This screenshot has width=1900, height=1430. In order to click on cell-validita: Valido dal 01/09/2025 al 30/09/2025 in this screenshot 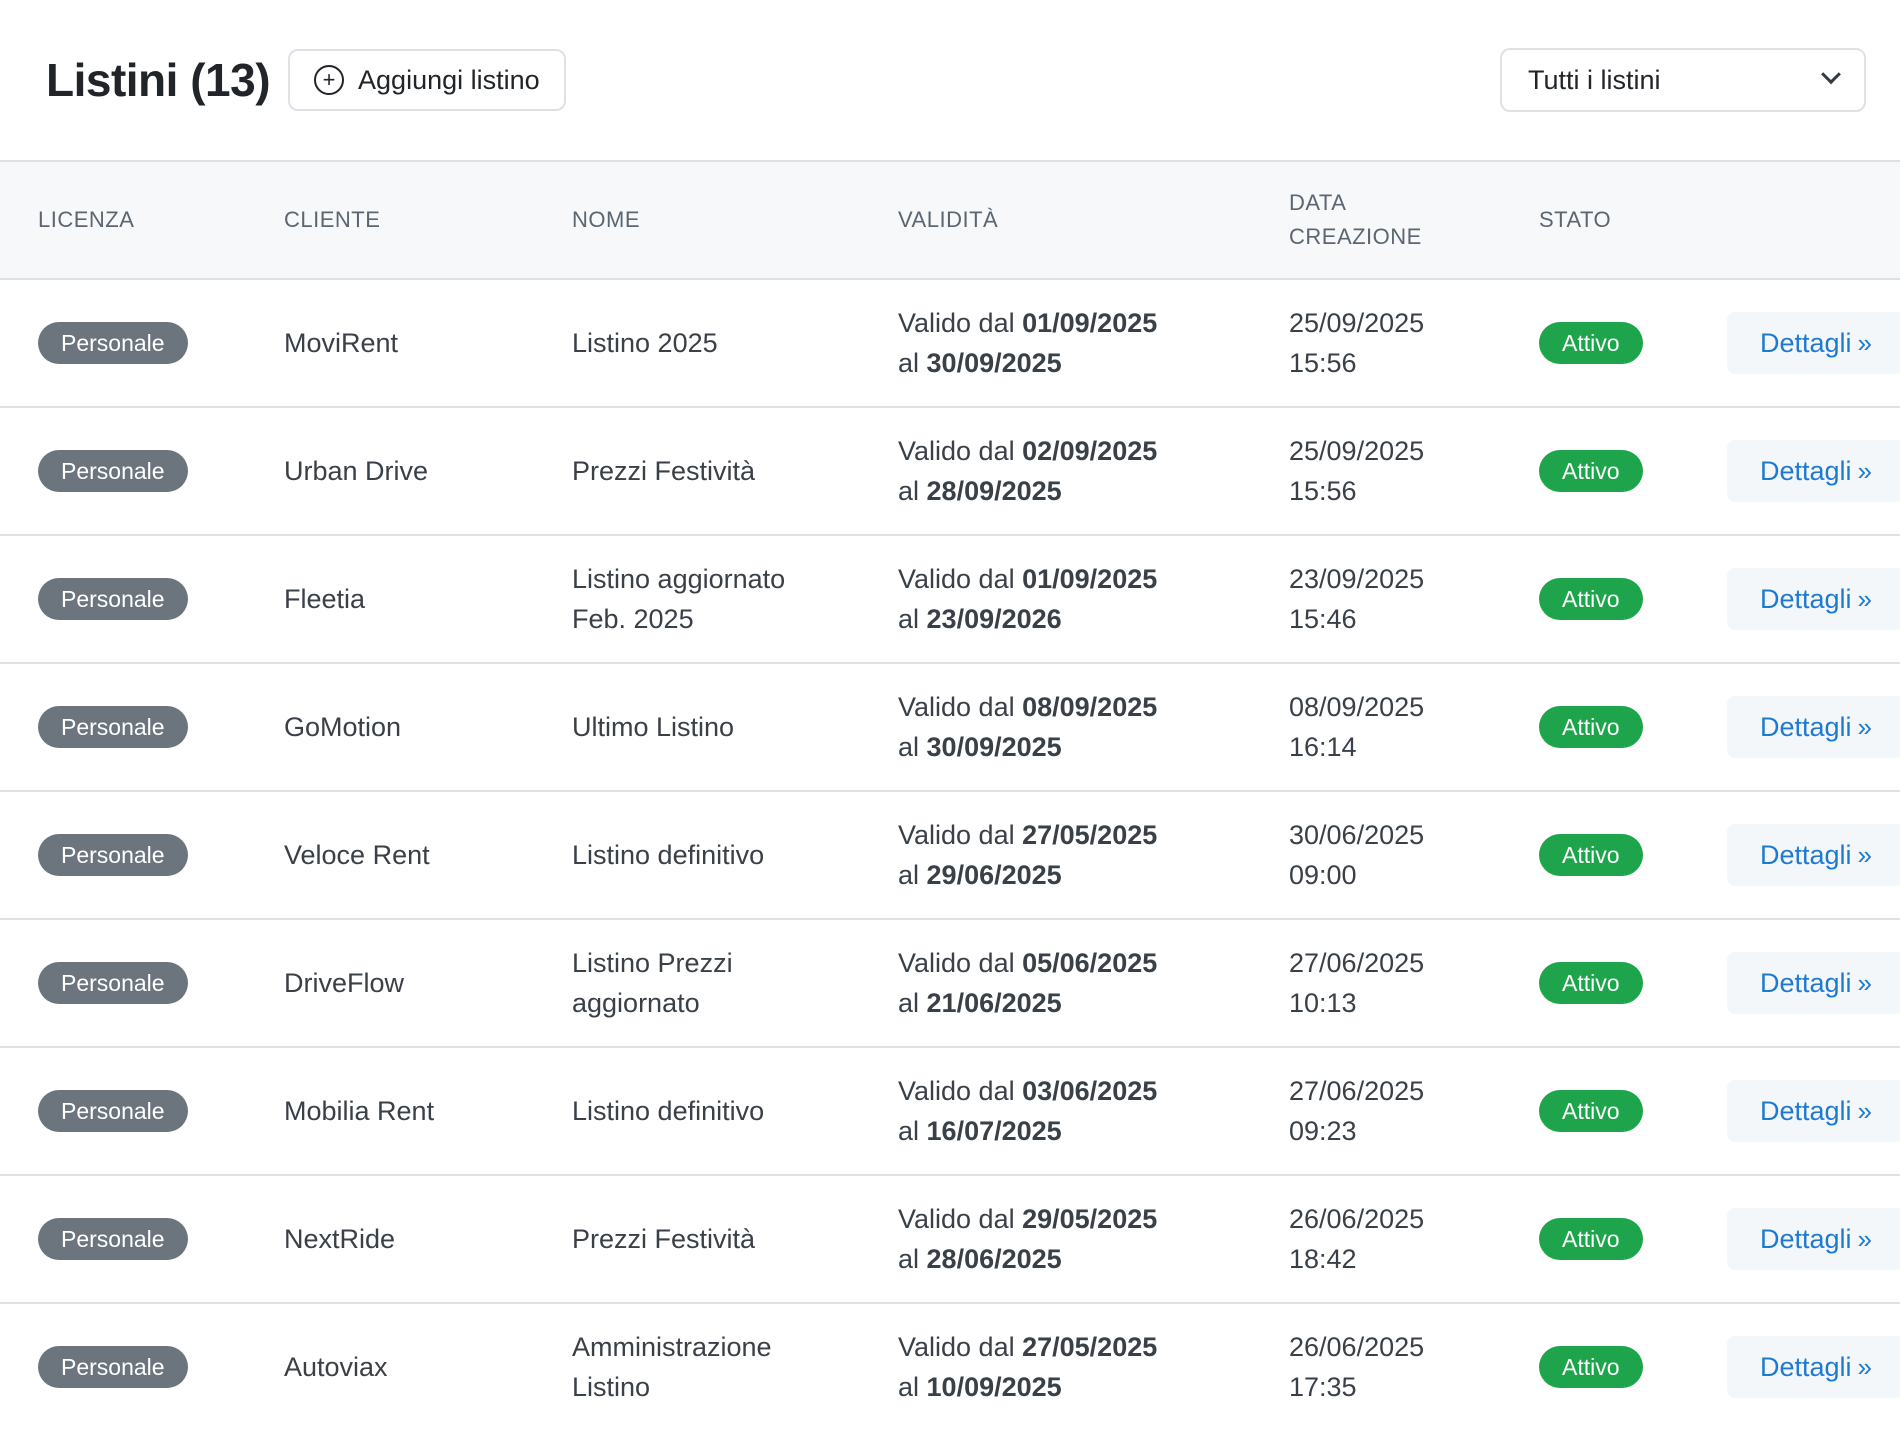, I will do `click(1093, 343)`.